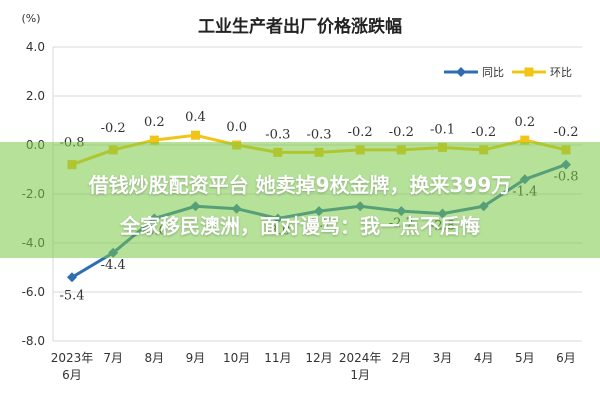 Image resolution: width=600 pixels, height=400 pixels. What do you see at coordinates (443, 358) in the screenshot?
I see `x-tick-label: 3月` at bounding box center [443, 358].